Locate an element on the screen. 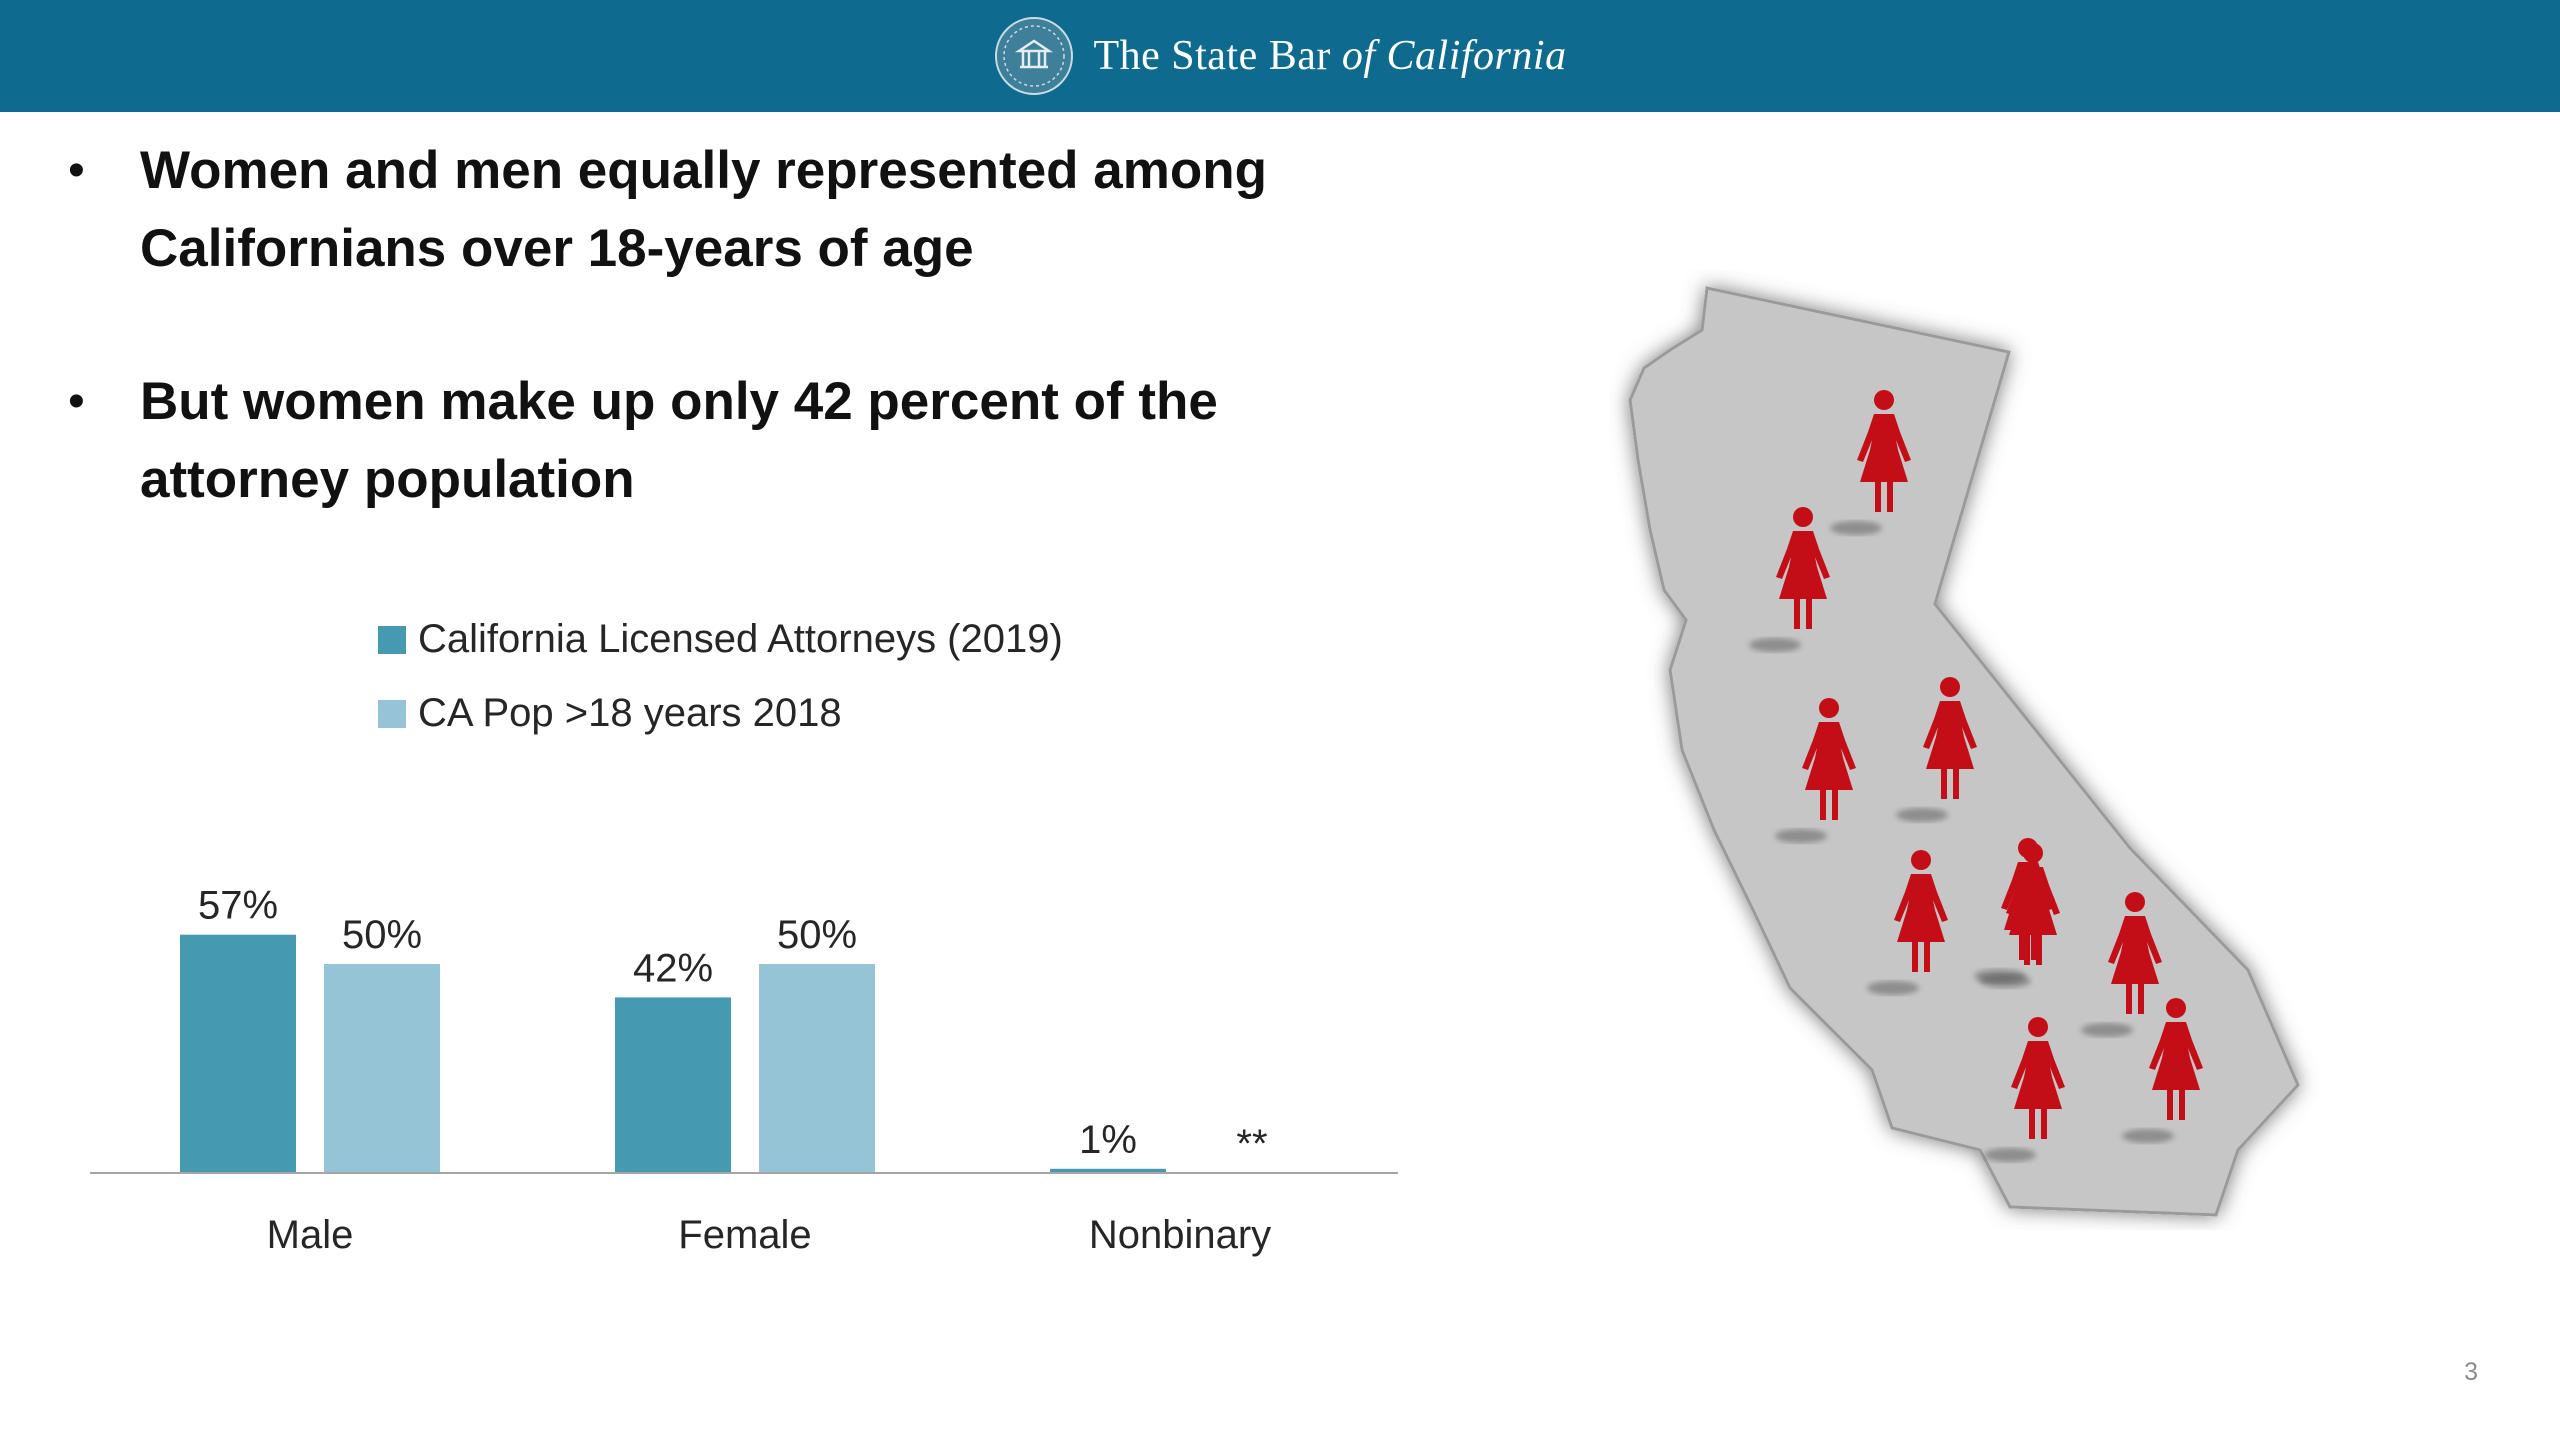 The width and height of the screenshot is (2560, 1440). x-axis-tick-labels: Male Female Nonbinary is located at coordinates (769, 1235).